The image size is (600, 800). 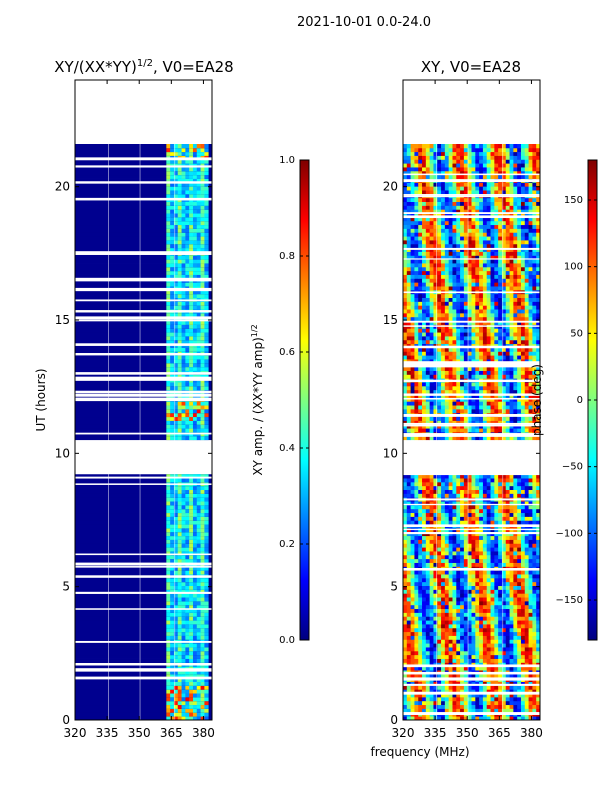 What do you see at coordinates (573, 267) in the screenshot?
I see `colorbar-tick-label: 100` at bounding box center [573, 267].